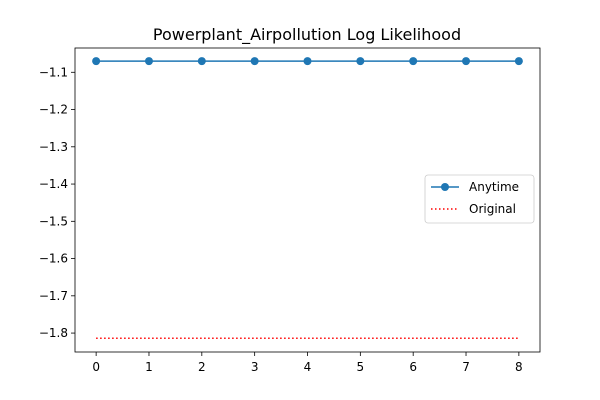 Image resolution: width=600 pixels, height=400 pixels. I want to click on legend: Anytime Original, so click(479, 199).